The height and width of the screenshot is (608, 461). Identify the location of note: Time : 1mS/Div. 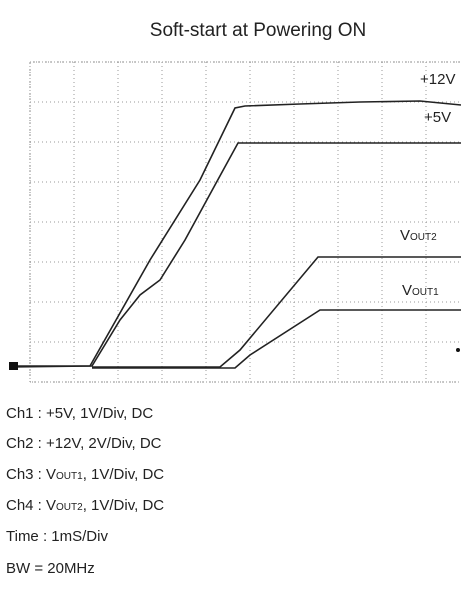
(57, 536).